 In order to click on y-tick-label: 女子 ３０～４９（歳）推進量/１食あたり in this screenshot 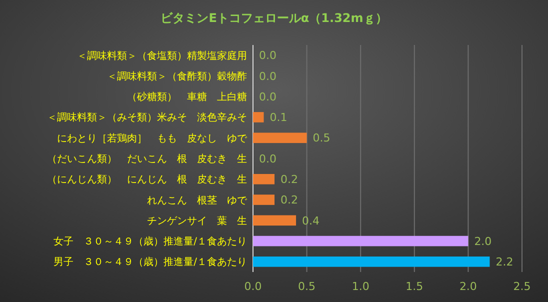, I will do `click(150, 242)`.